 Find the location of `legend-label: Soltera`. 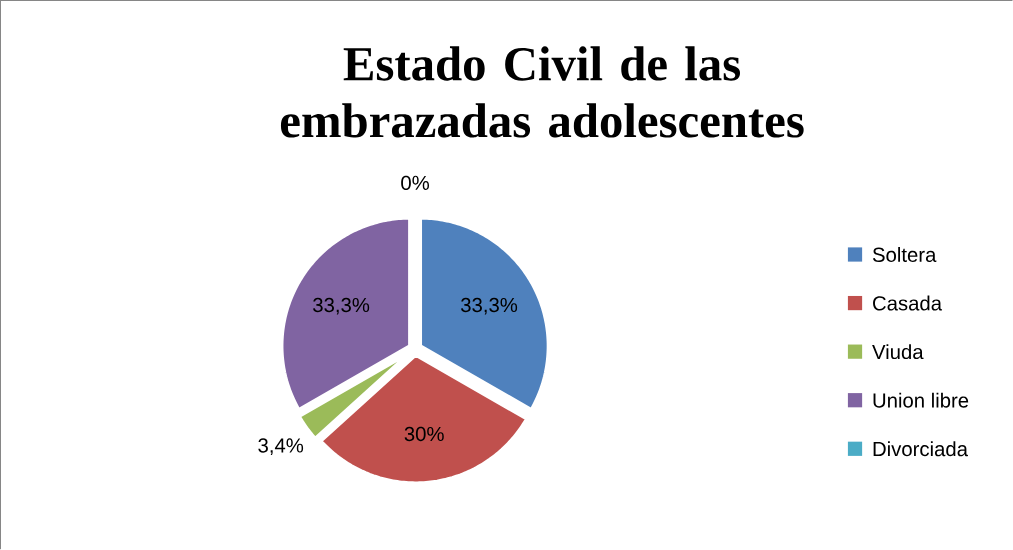

legend-label: Soltera is located at coordinates (904, 255).